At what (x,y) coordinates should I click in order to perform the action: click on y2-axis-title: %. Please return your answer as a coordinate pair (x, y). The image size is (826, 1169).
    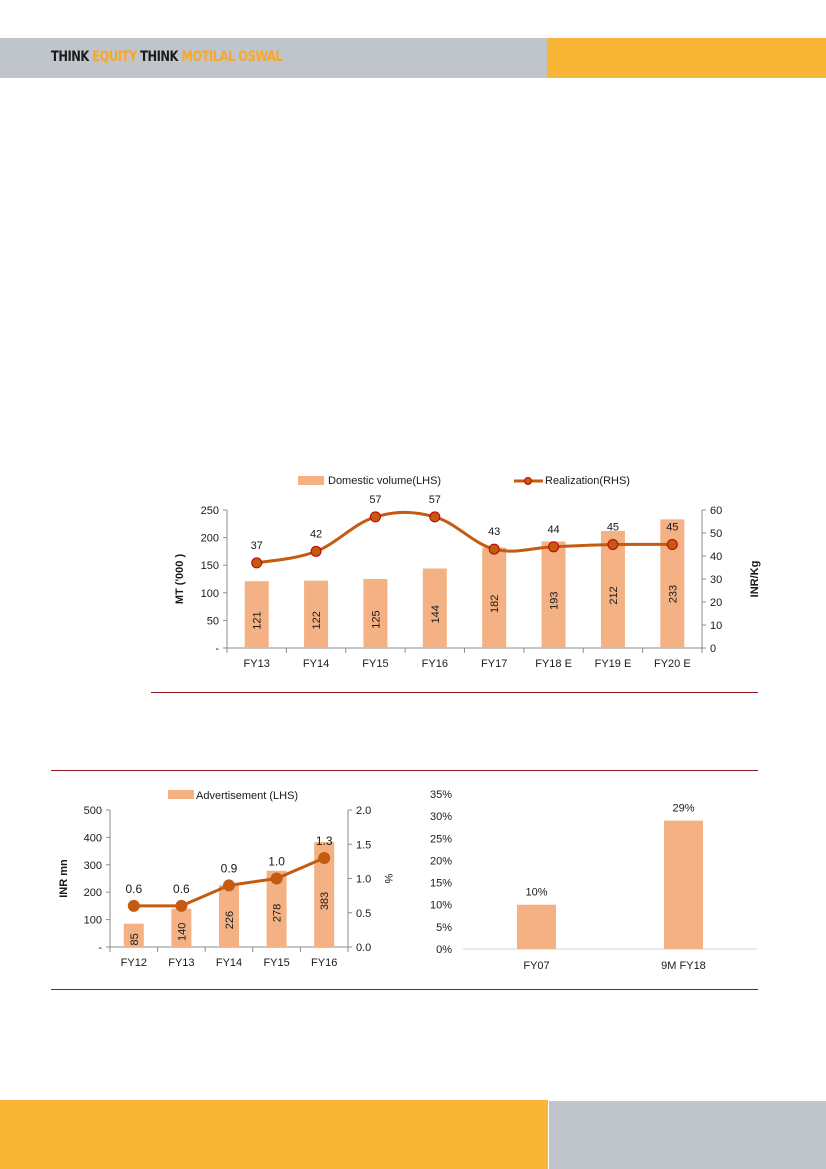
    Looking at the image, I should click on (388, 879).